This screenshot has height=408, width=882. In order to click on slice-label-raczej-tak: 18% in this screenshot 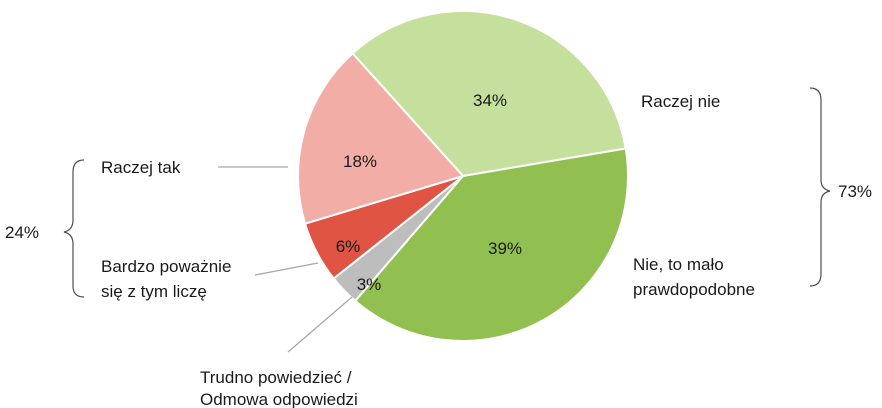, I will do `click(360, 161)`.